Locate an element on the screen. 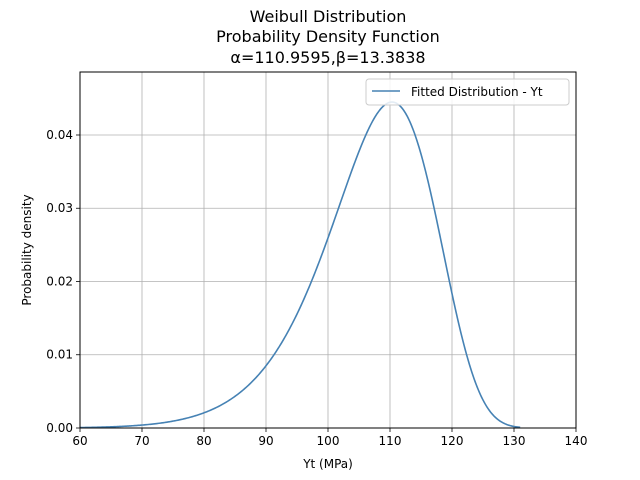 This screenshot has width=640, height=480. y-tick-label: 0.03 is located at coordinates (59, 208).